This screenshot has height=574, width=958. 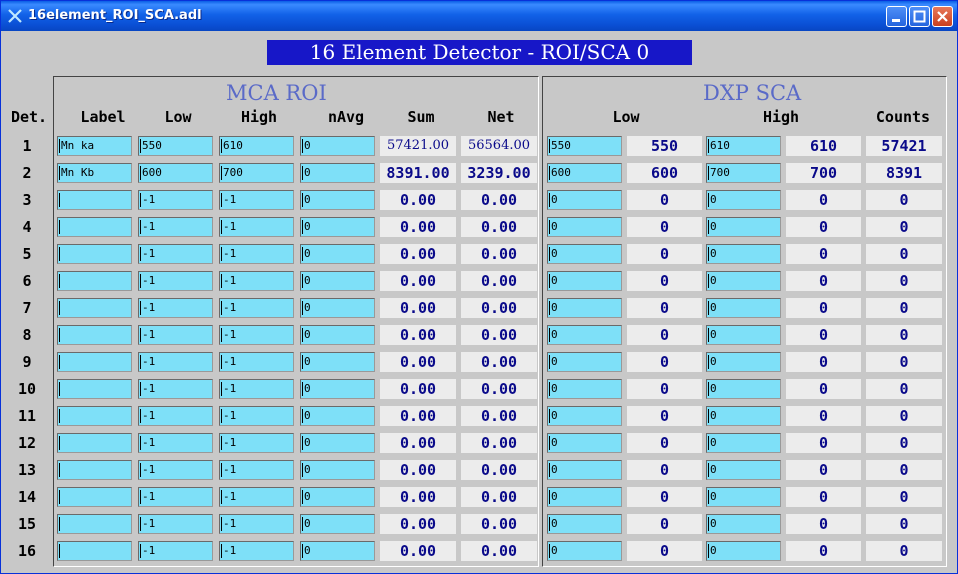 What do you see at coordinates (94, 173) in the screenshot?
I see `label-input: Mn Kb` at bounding box center [94, 173].